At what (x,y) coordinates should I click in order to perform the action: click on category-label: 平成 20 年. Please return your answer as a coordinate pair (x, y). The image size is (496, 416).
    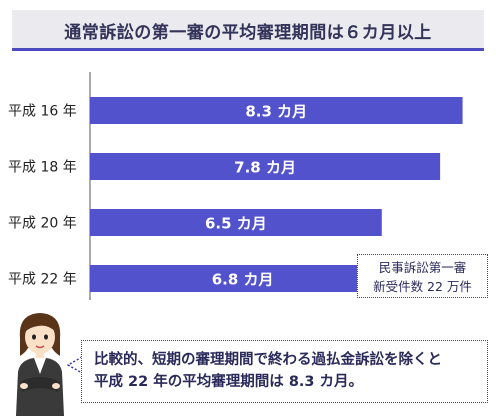
    Looking at the image, I should click on (42, 224).